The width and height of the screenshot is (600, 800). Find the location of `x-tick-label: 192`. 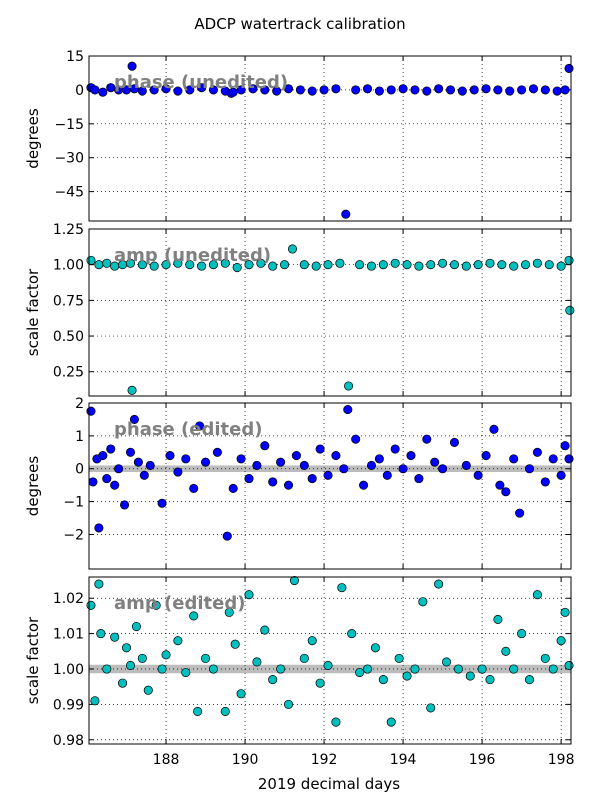

x-tick-label: 192 is located at coordinates (324, 760).